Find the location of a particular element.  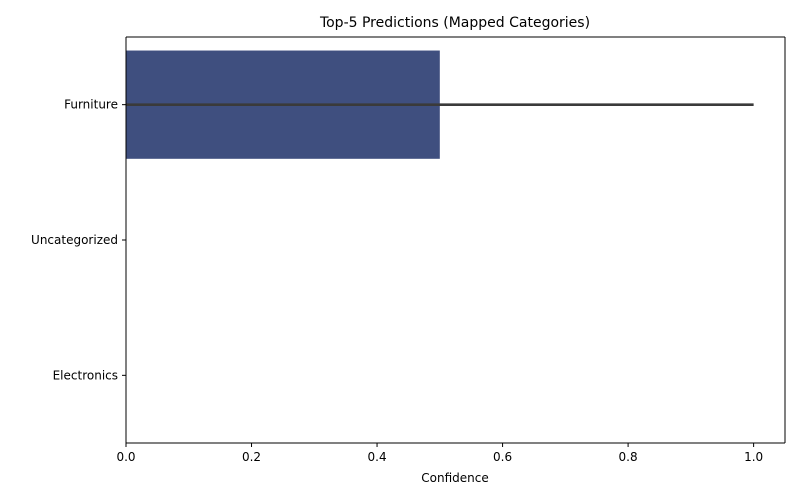

y-tick-label: Uncategorized is located at coordinates (74, 240).